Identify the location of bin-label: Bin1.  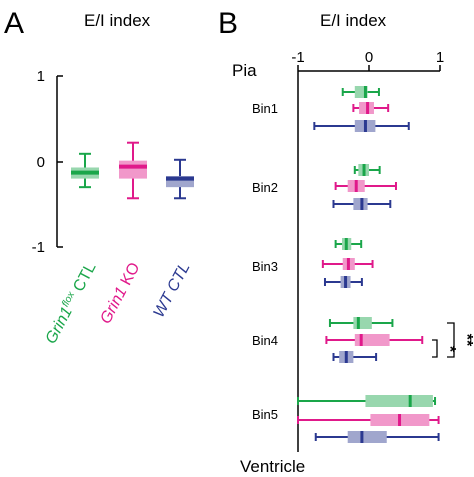
(265, 108).